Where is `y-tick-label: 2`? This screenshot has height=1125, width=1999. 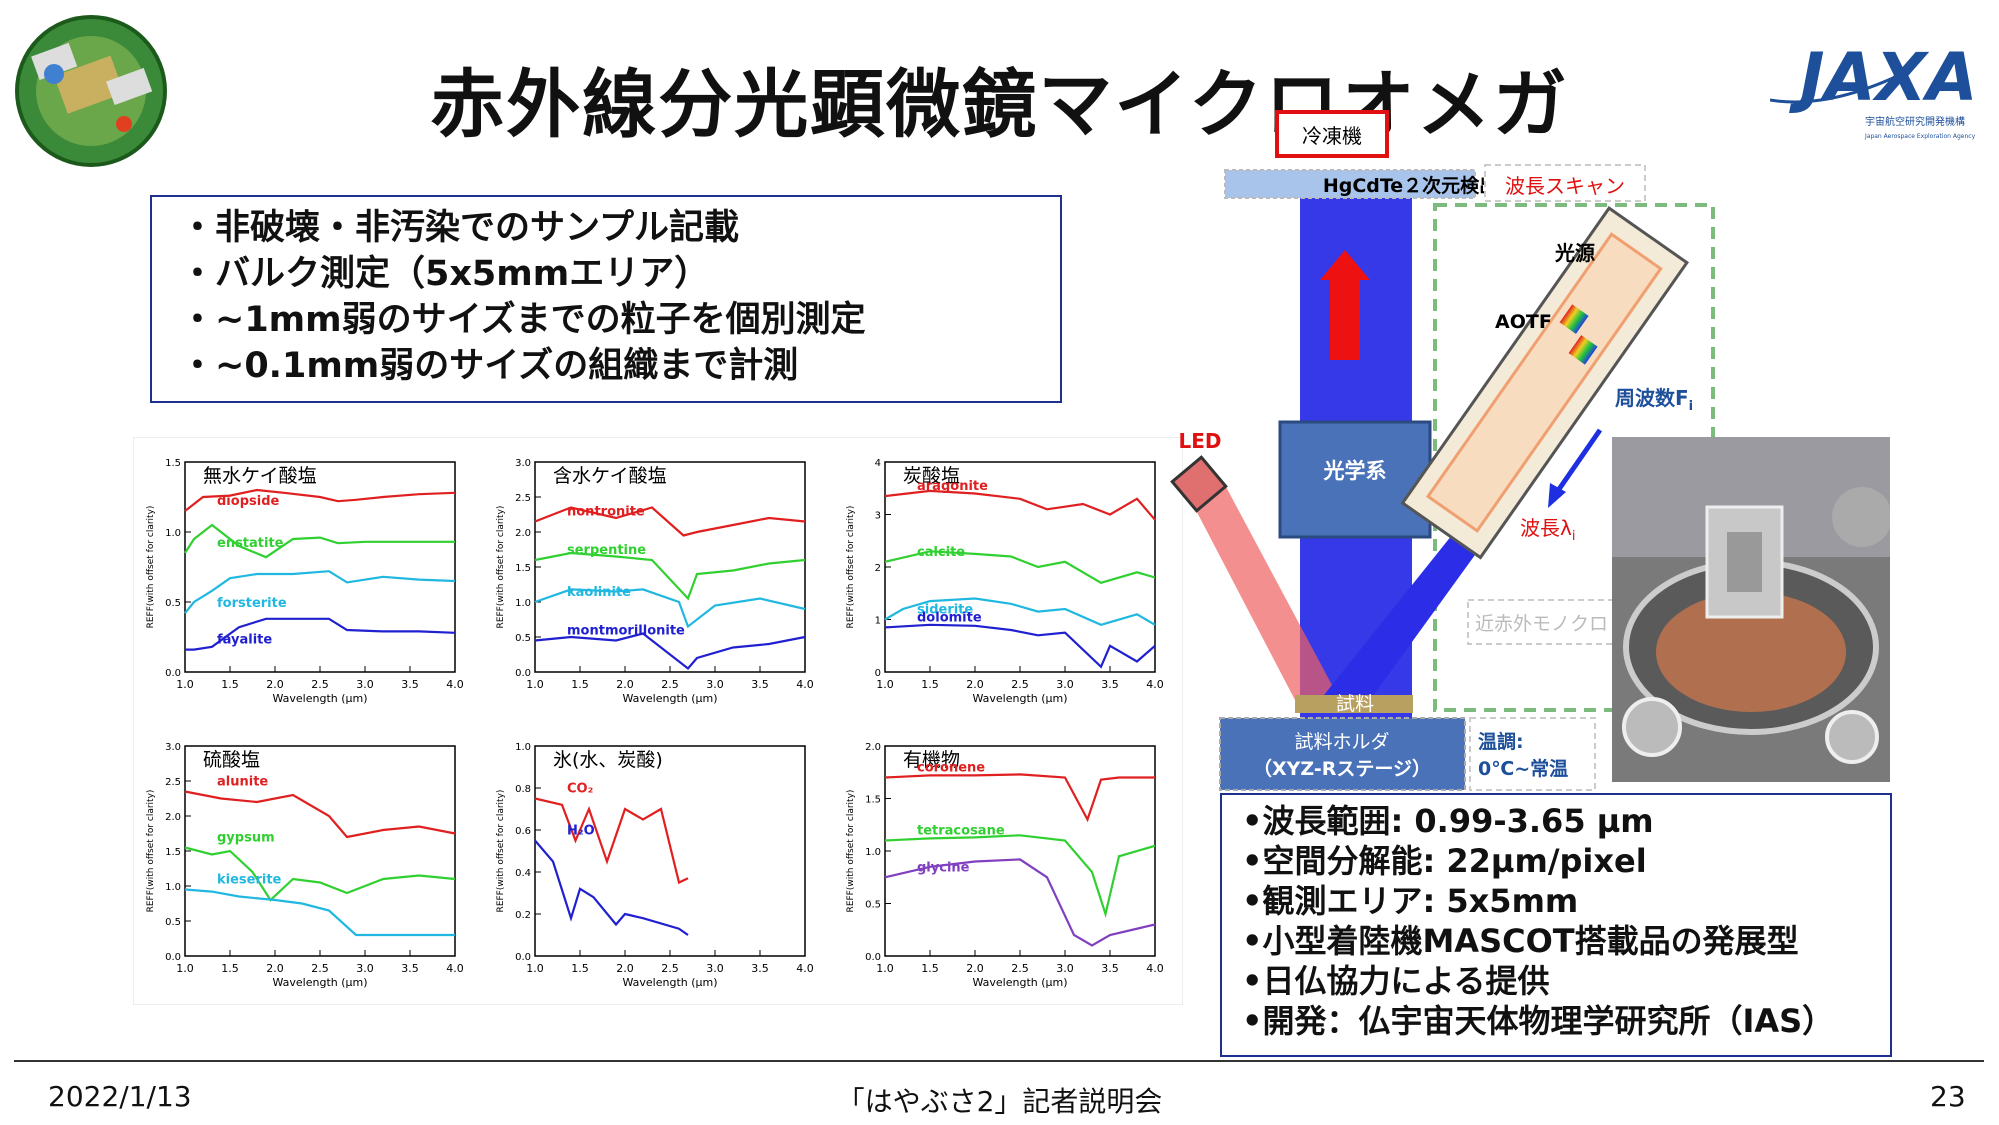 y-tick-label: 2 is located at coordinates (878, 568).